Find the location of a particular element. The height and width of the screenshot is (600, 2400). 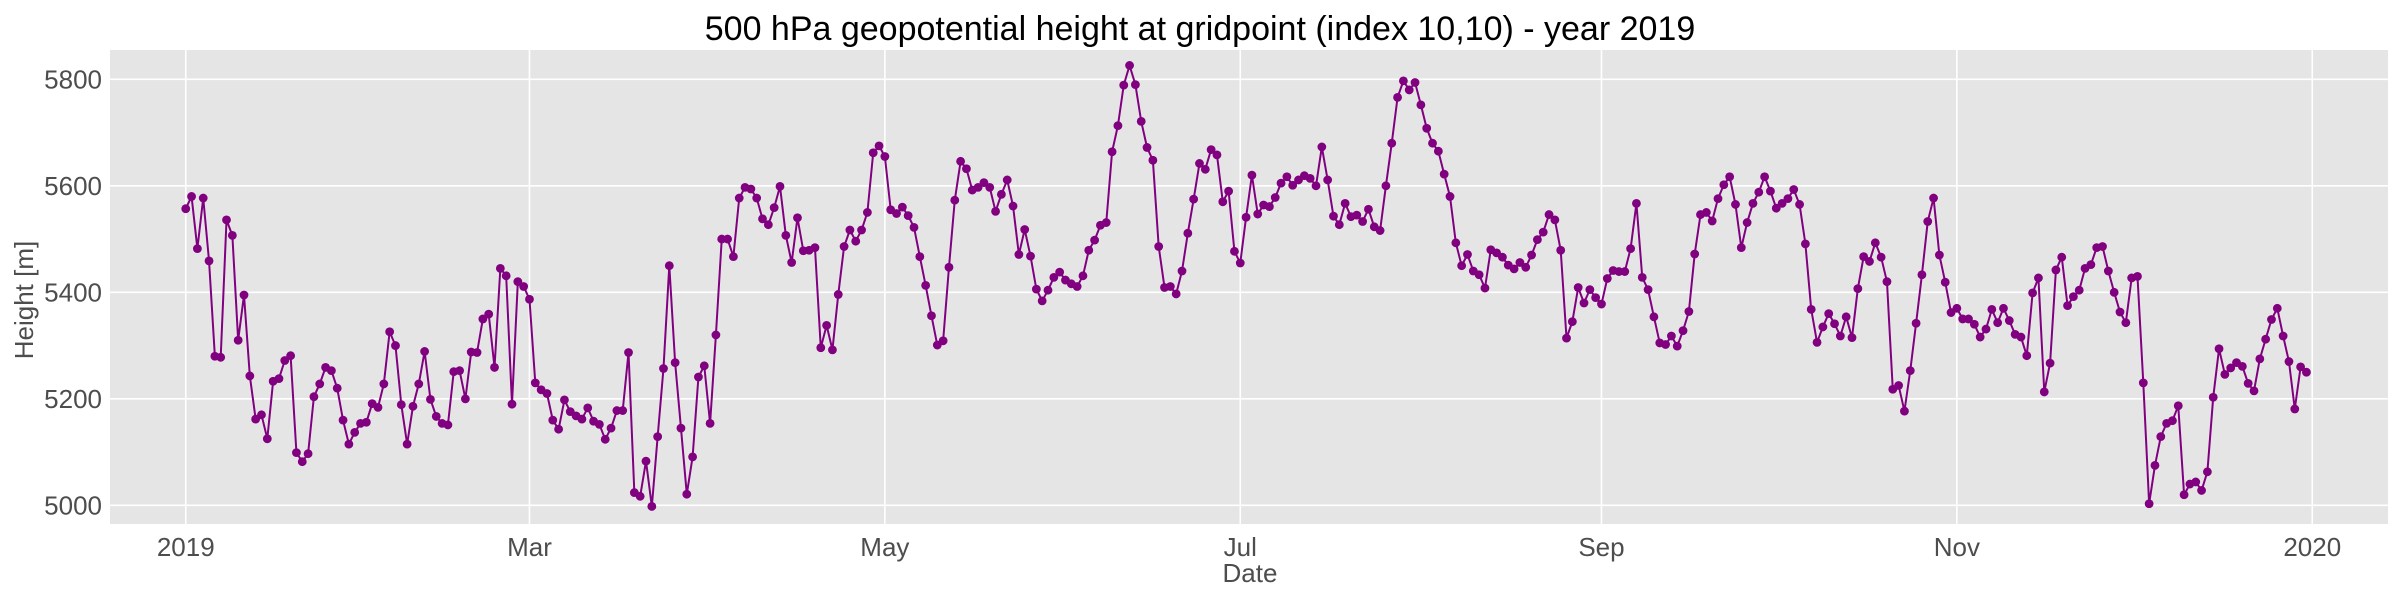

y-tick-label: 5800 is located at coordinates (73, 79).